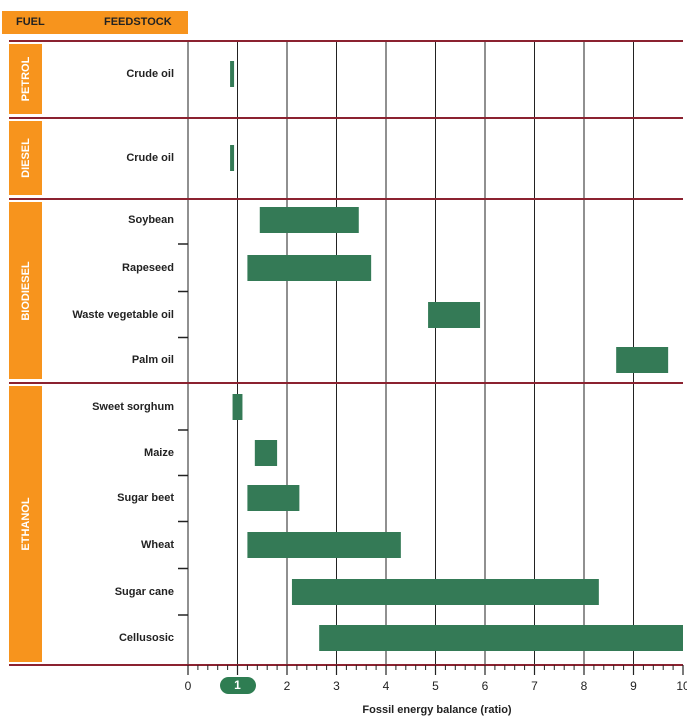 This screenshot has height=719, width=687. I want to click on x-tick-label: 6, so click(485, 686).